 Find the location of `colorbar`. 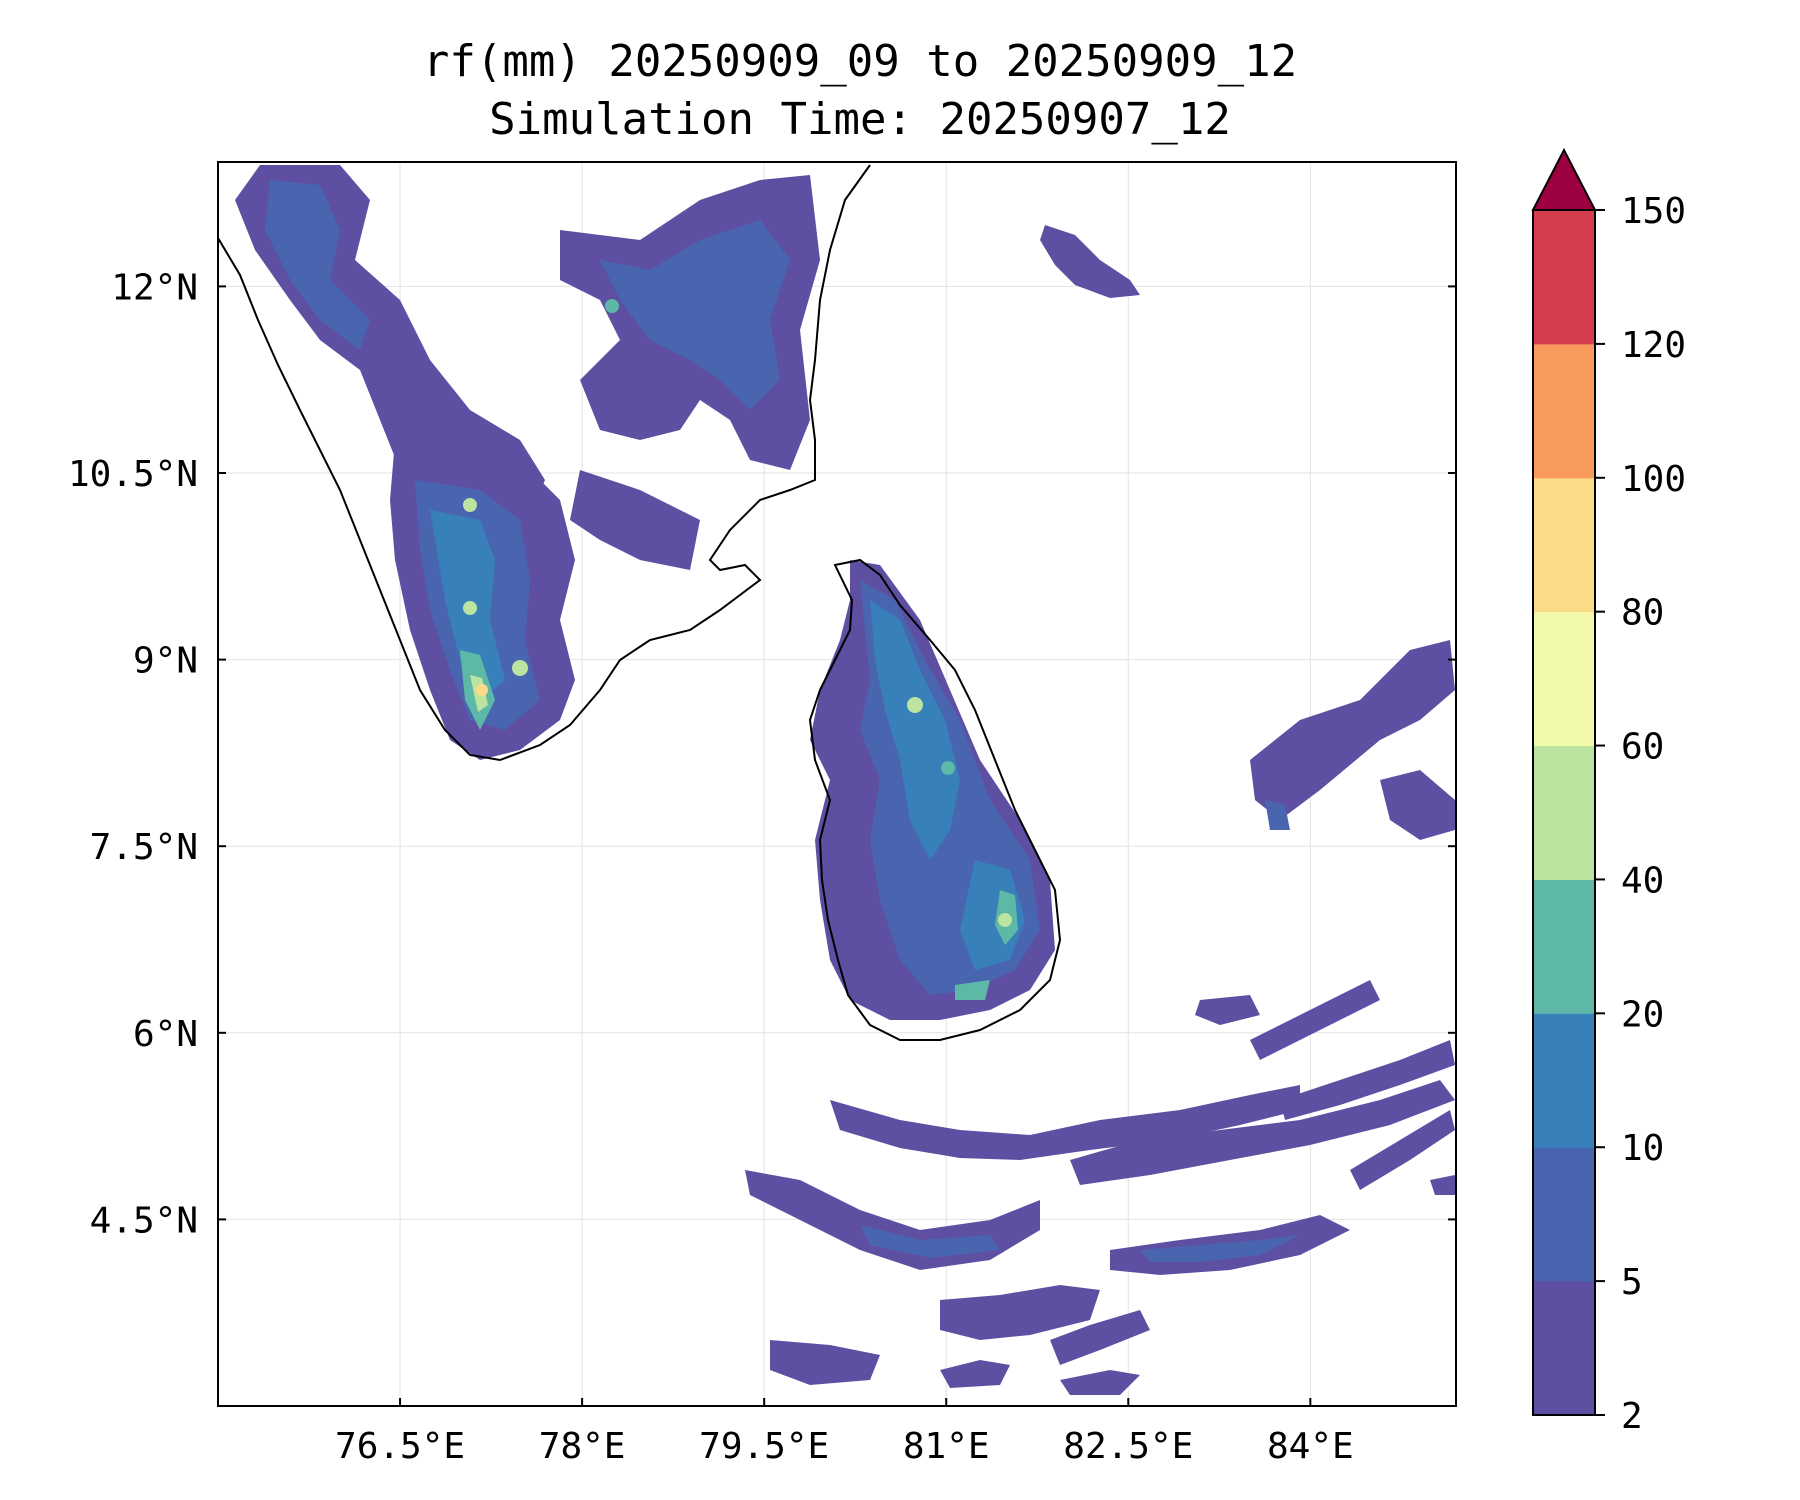

colorbar is located at coordinates (1564, 781).